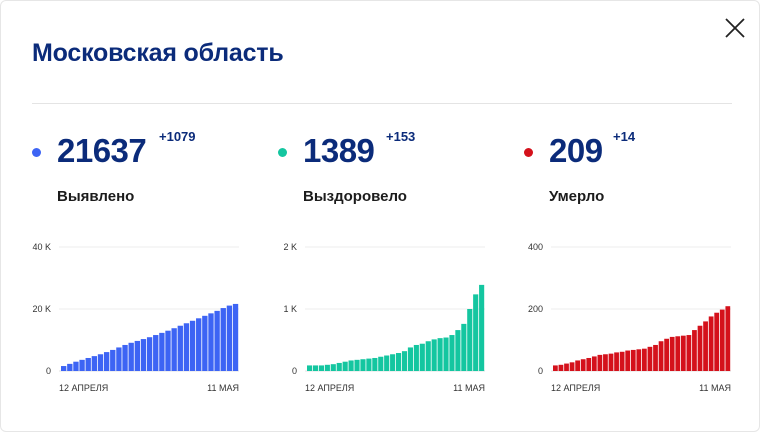 The width and height of the screenshot is (760, 432). I want to click on stat-label: Выявлено, so click(96, 196).